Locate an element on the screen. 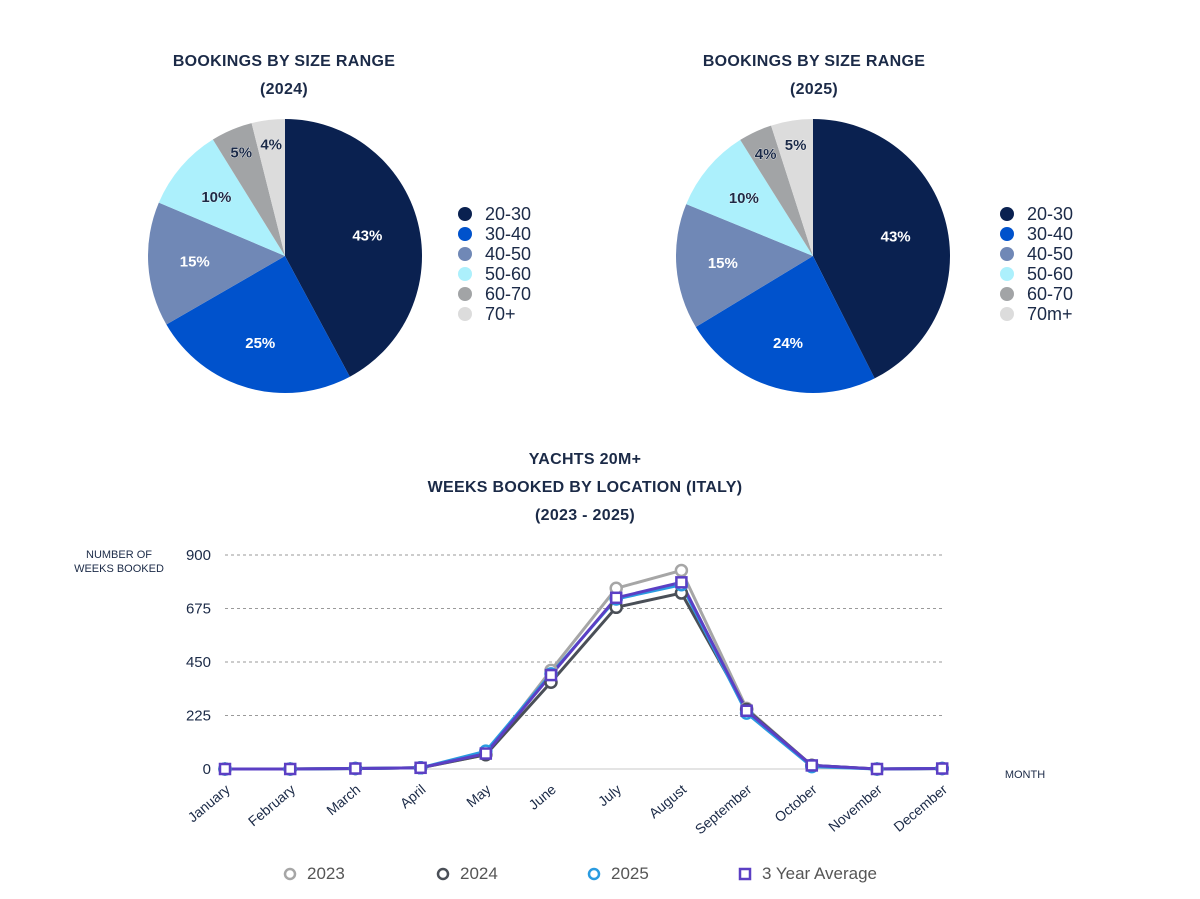 The width and height of the screenshot is (1200, 899). x-tick-label: October is located at coordinates (795, 803).